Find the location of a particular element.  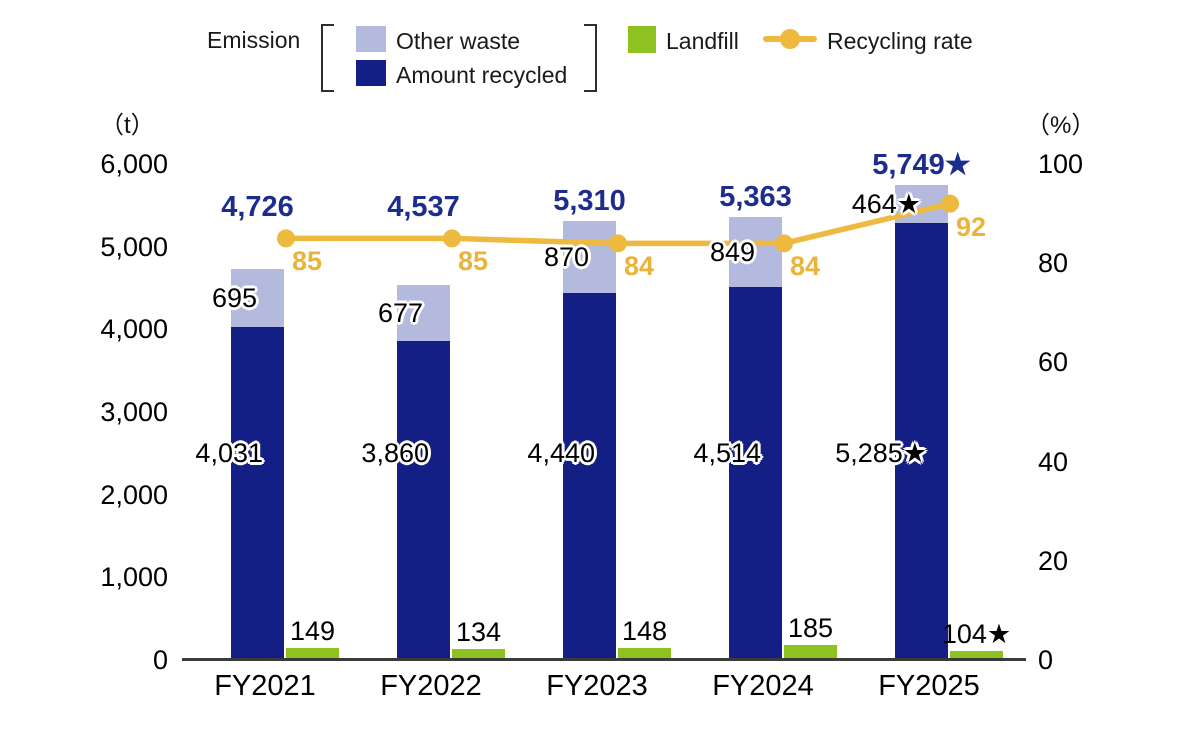

bar-landfill-FY2024 is located at coordinates (810, 652).